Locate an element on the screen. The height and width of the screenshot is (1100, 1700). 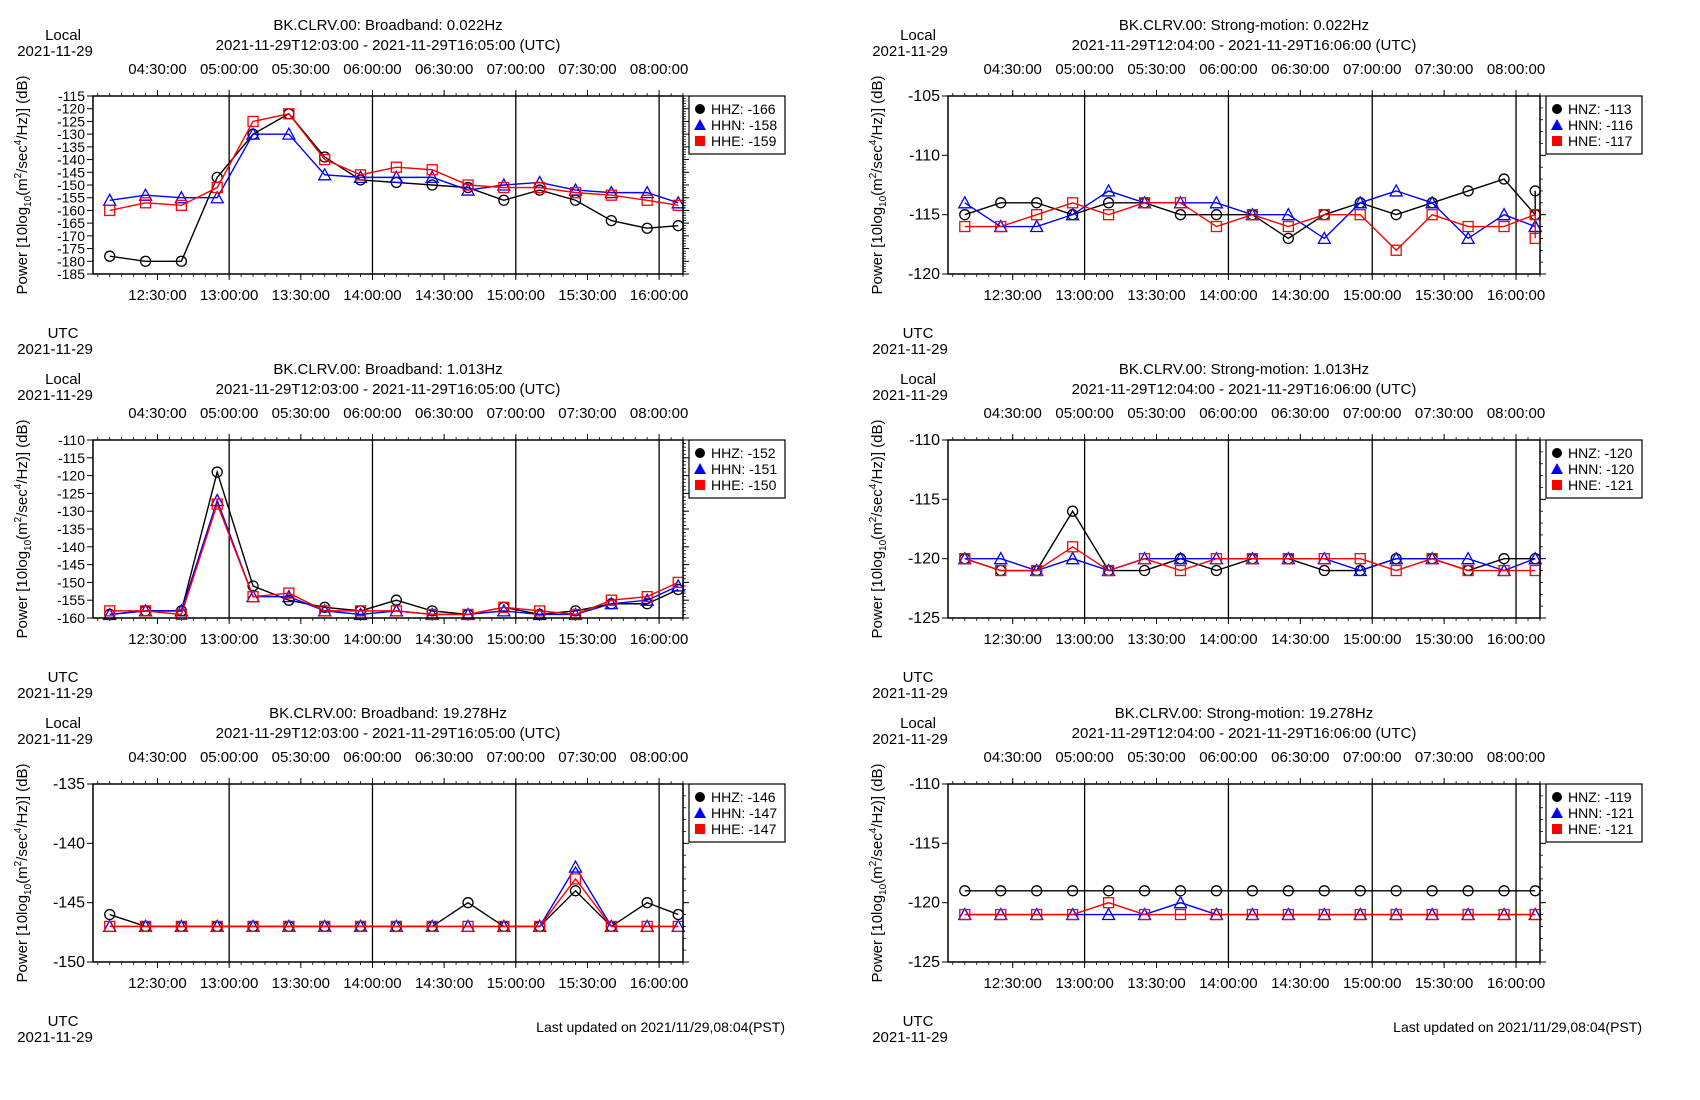
y-tick-label: -160 is located at coordinates (71, 210).